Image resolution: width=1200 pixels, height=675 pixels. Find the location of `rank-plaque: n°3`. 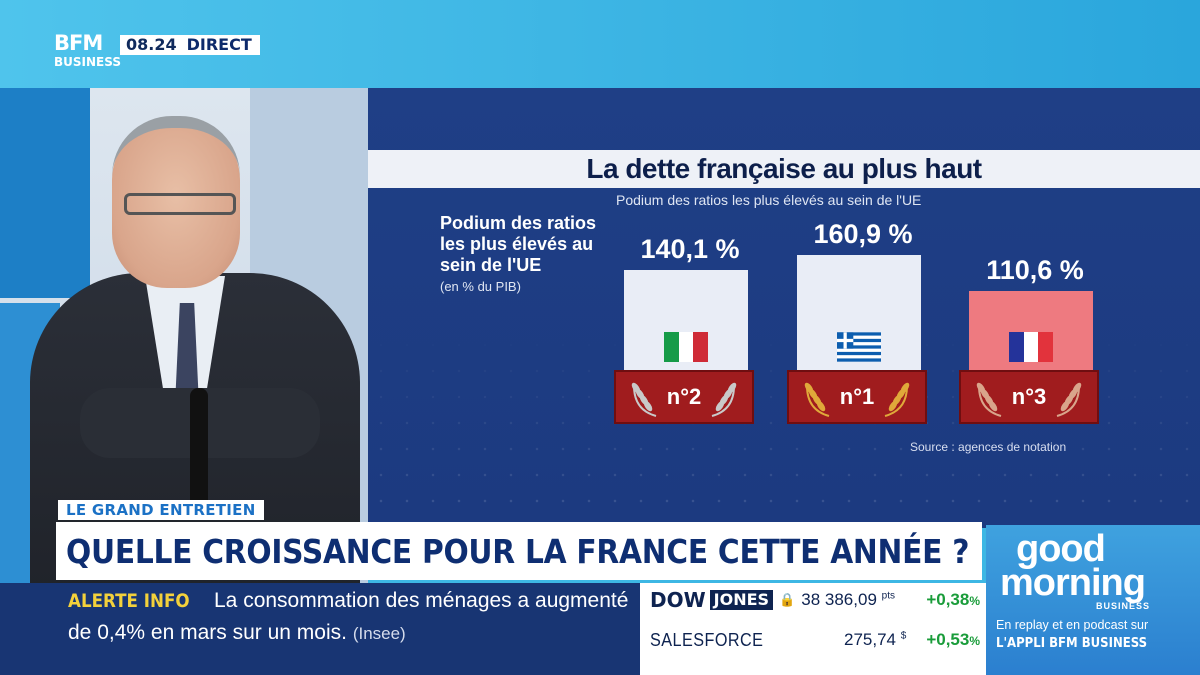

rank-plaque: n°3 is located at coordinates (1029, 397).